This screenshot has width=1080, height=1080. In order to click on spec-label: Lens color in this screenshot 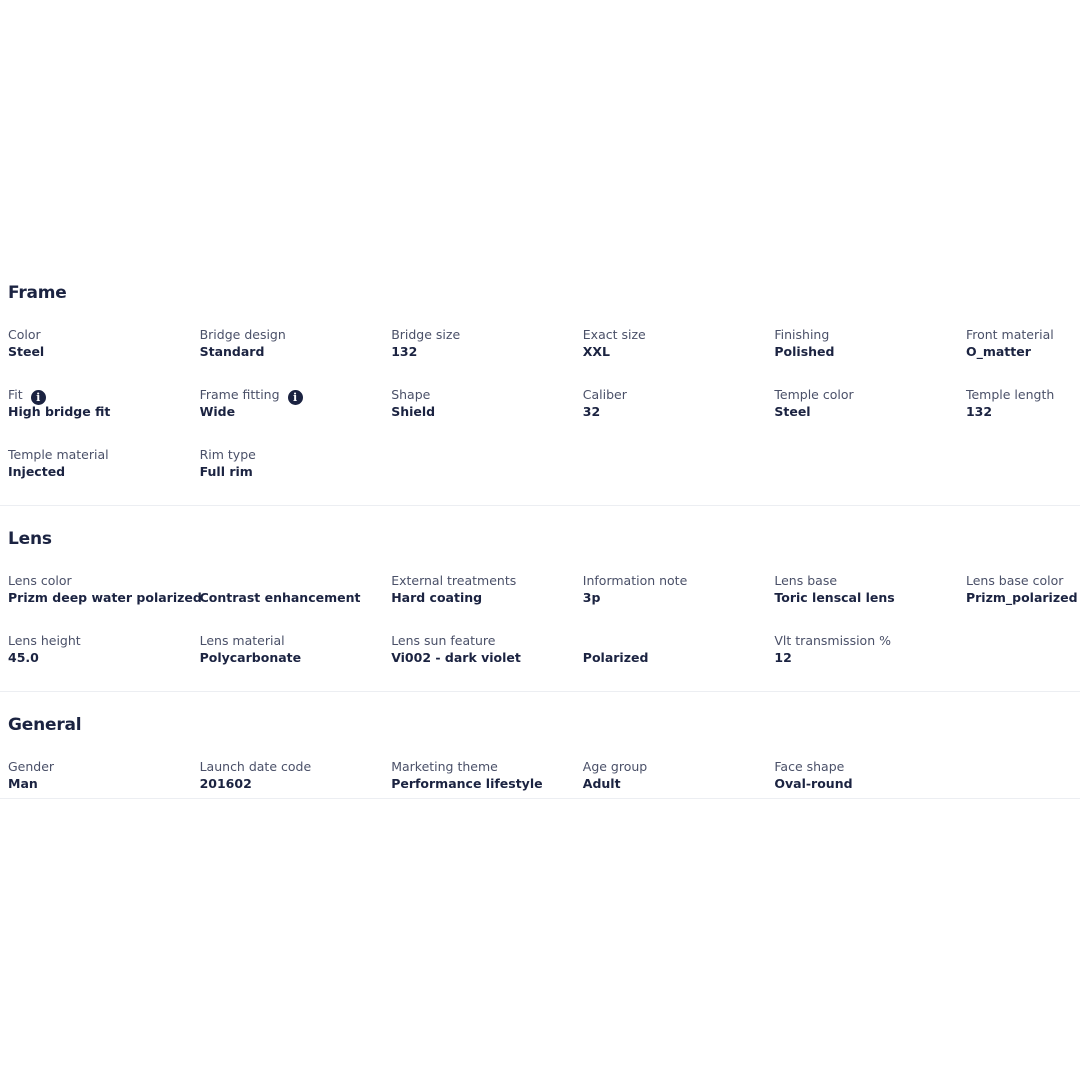, I will do `click(40, 580)`.